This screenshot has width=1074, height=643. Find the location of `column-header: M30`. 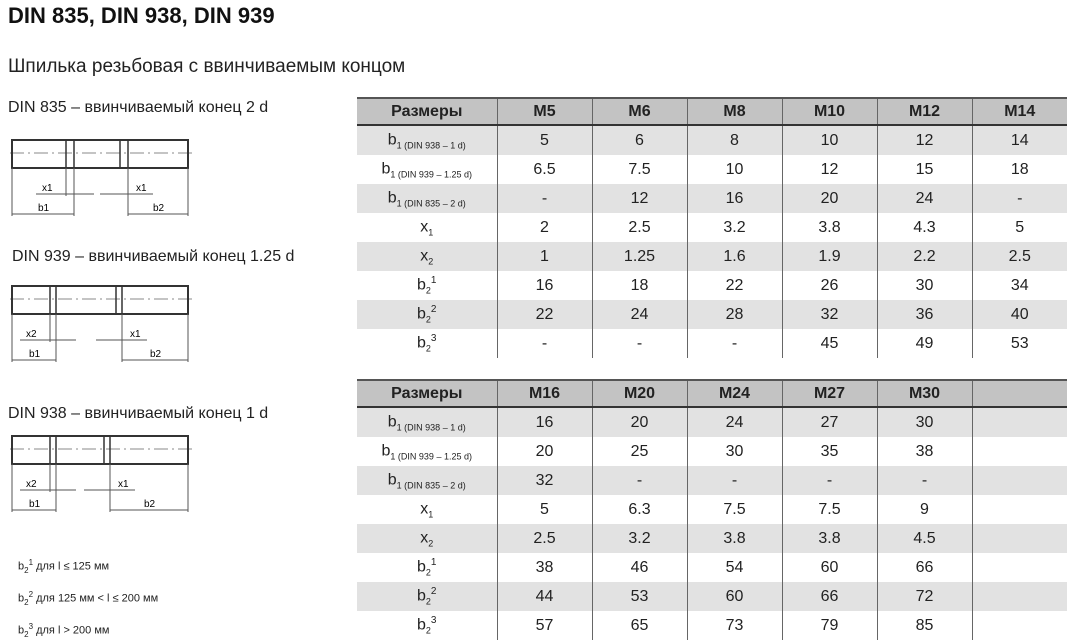

column-header: M30 is located at coordinates (924, 393).